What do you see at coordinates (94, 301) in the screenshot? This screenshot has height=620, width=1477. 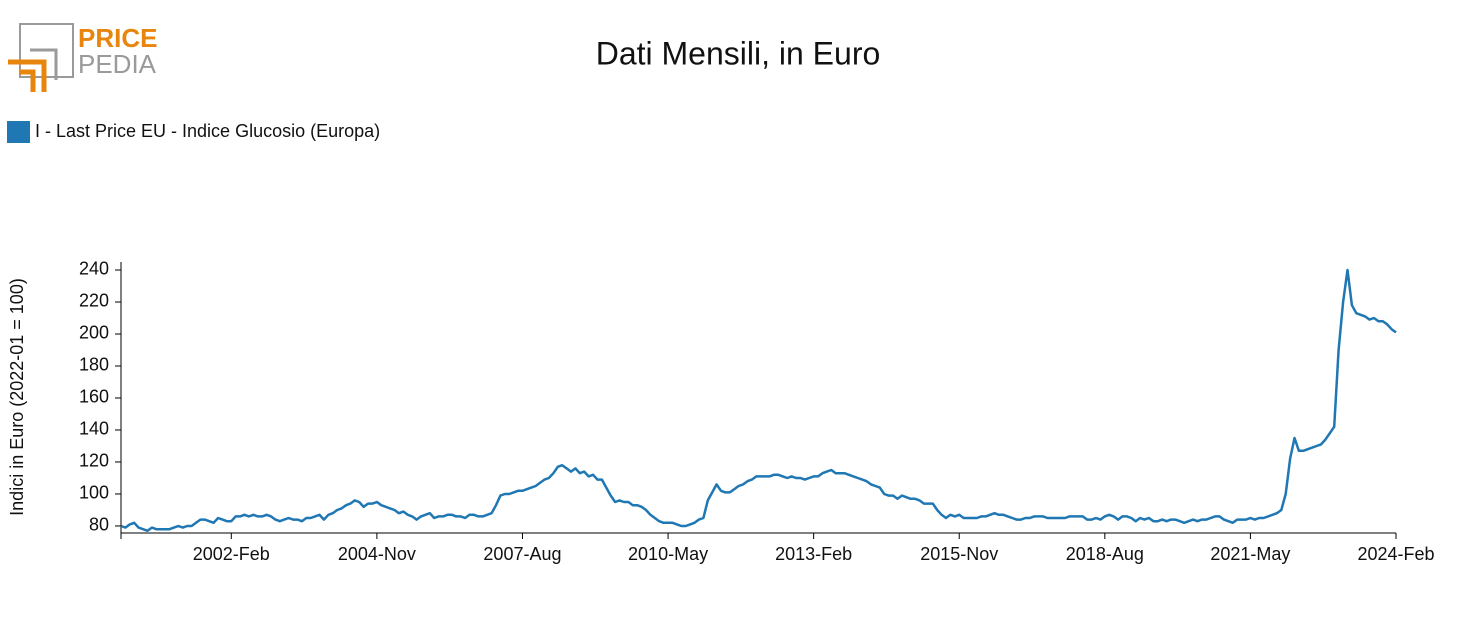 I see `y-tick-label: 220` at bounding box center [94, 301].